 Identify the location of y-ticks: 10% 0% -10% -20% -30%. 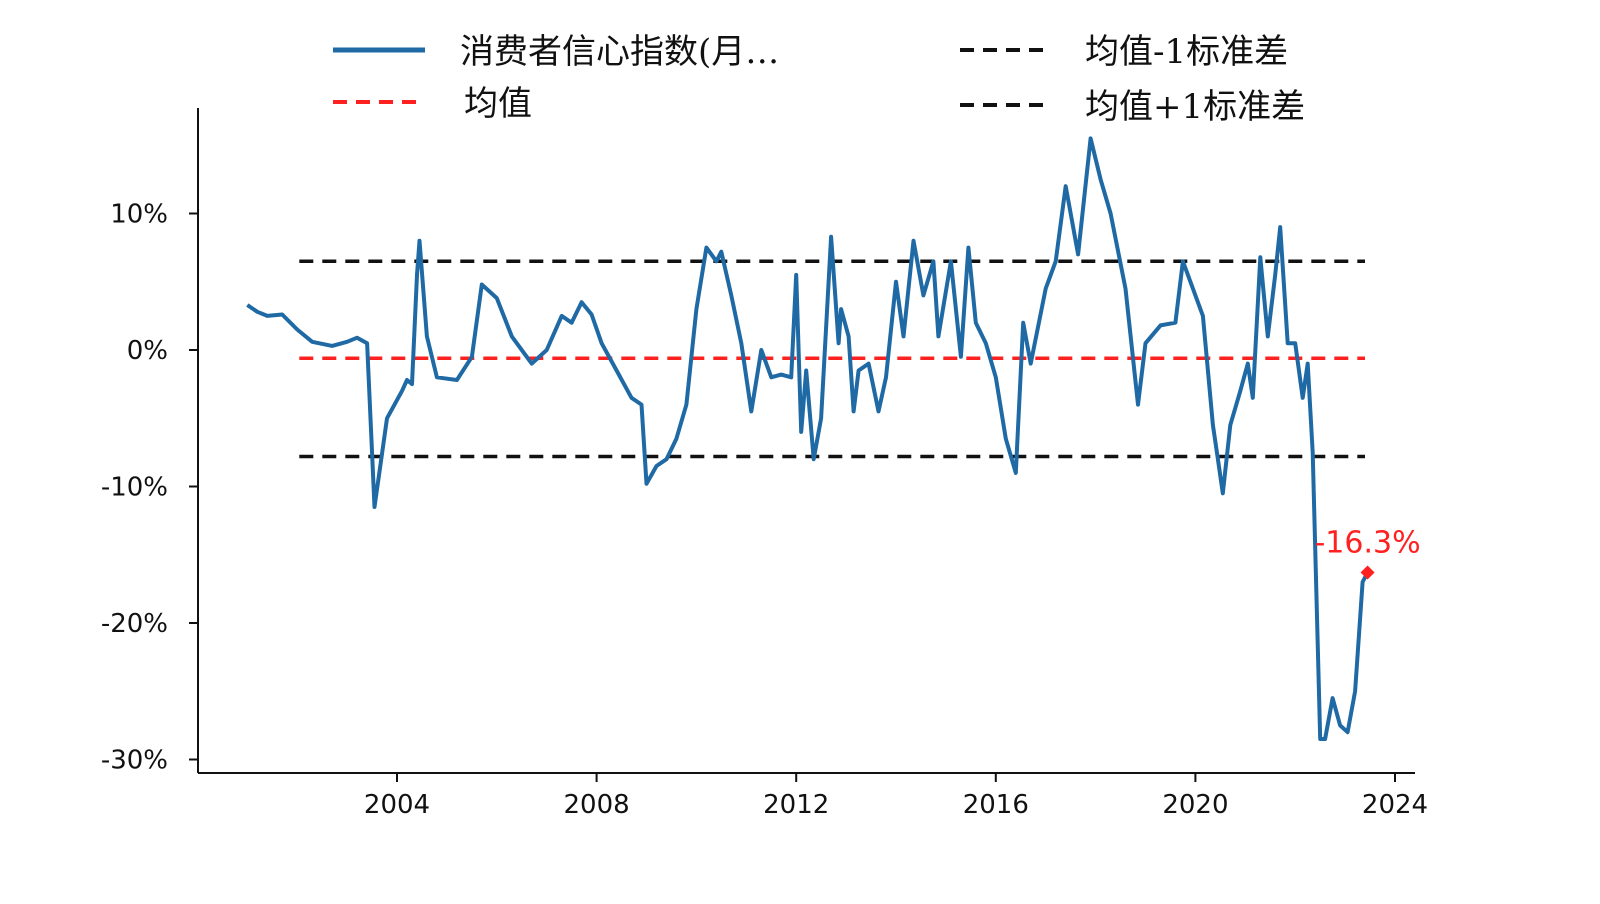
(149, 488).